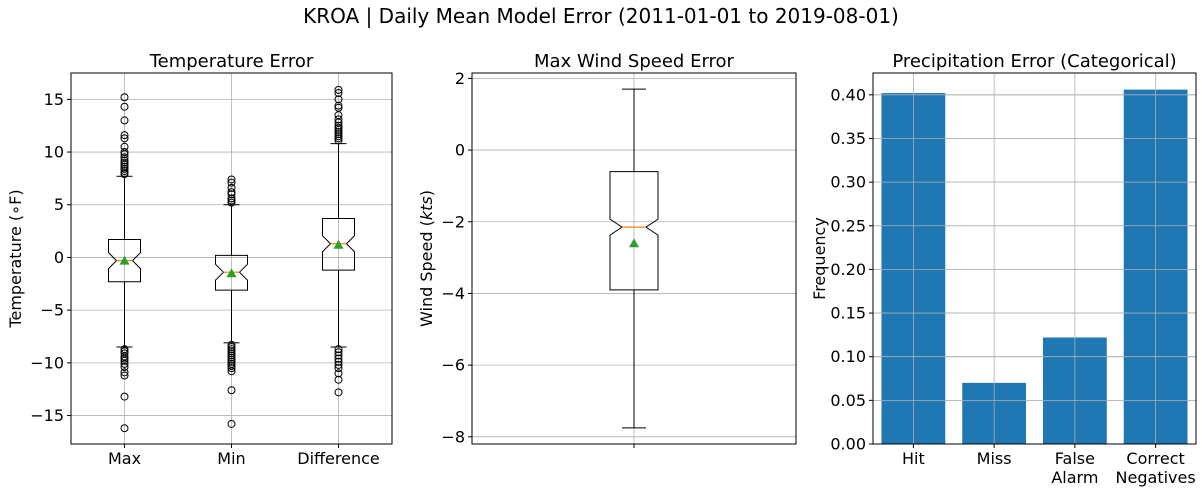 The image size is (1202, 491). What do you see at coordinates (426, 193) in the screenshot?
I see `y-axis-label-part: )` at bounding box center [426, 193].